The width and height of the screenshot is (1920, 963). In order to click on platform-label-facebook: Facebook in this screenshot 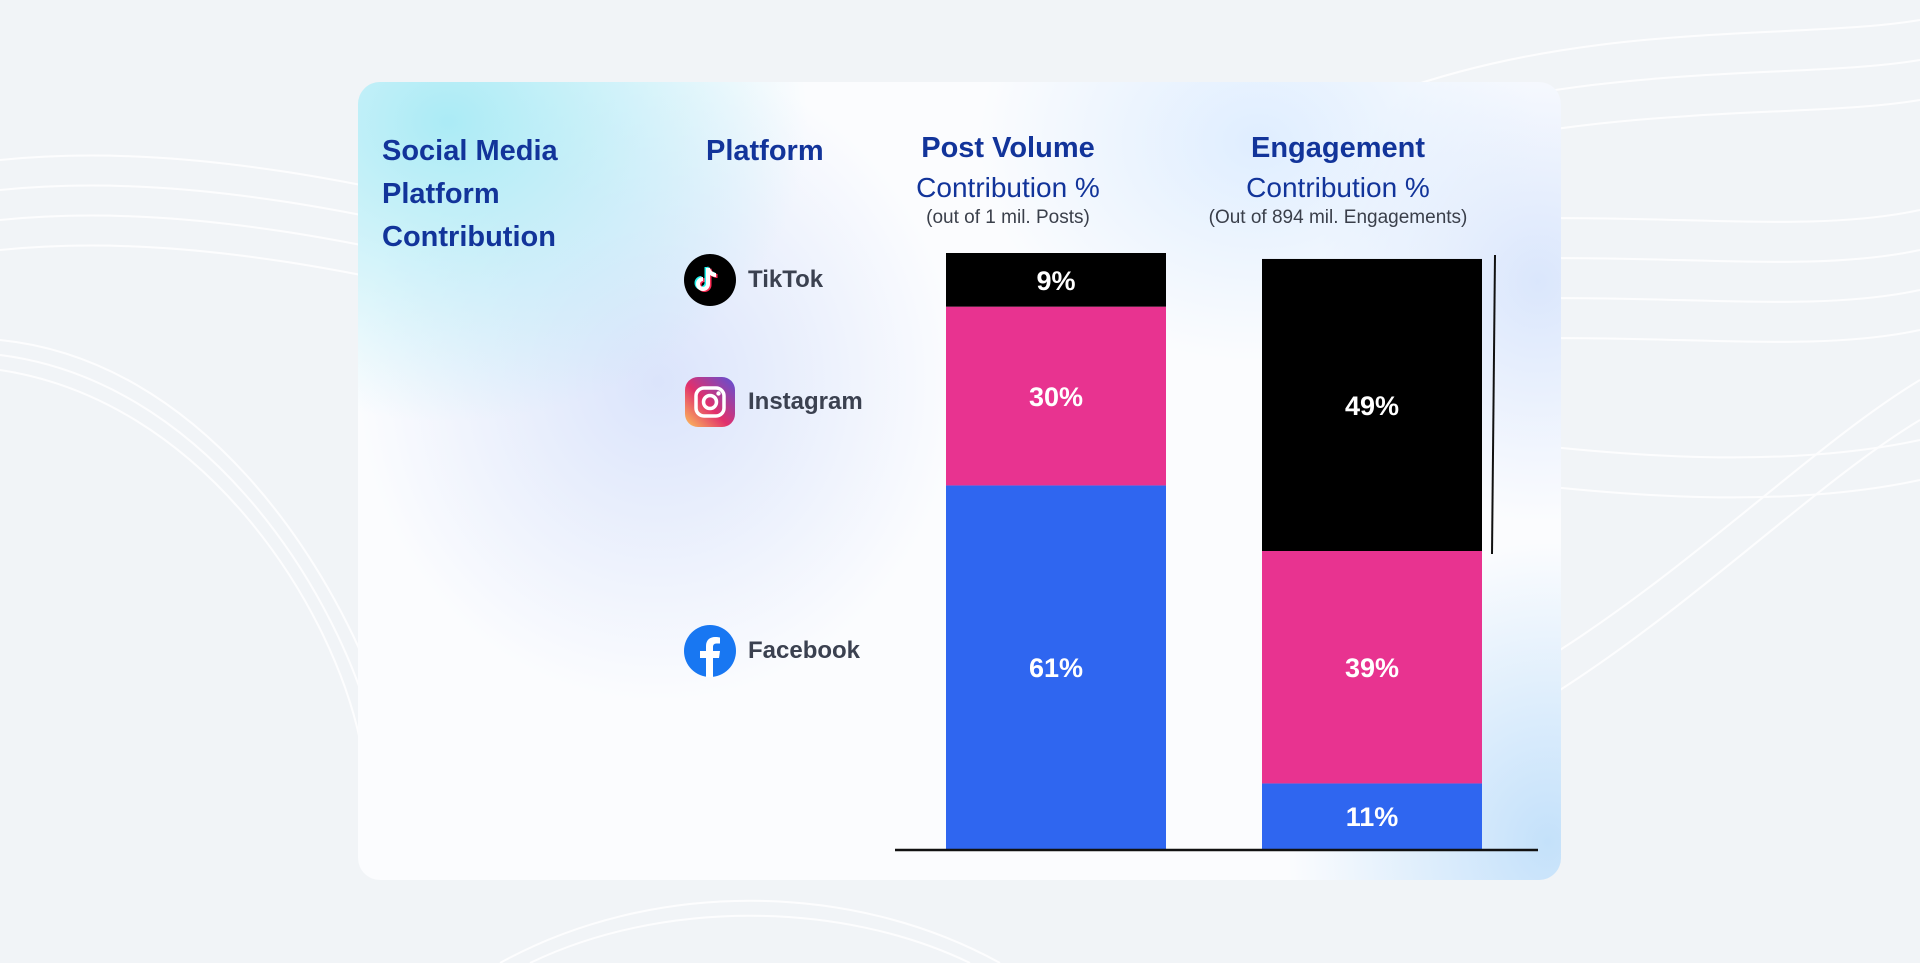, I will do `click(804, 650)`.